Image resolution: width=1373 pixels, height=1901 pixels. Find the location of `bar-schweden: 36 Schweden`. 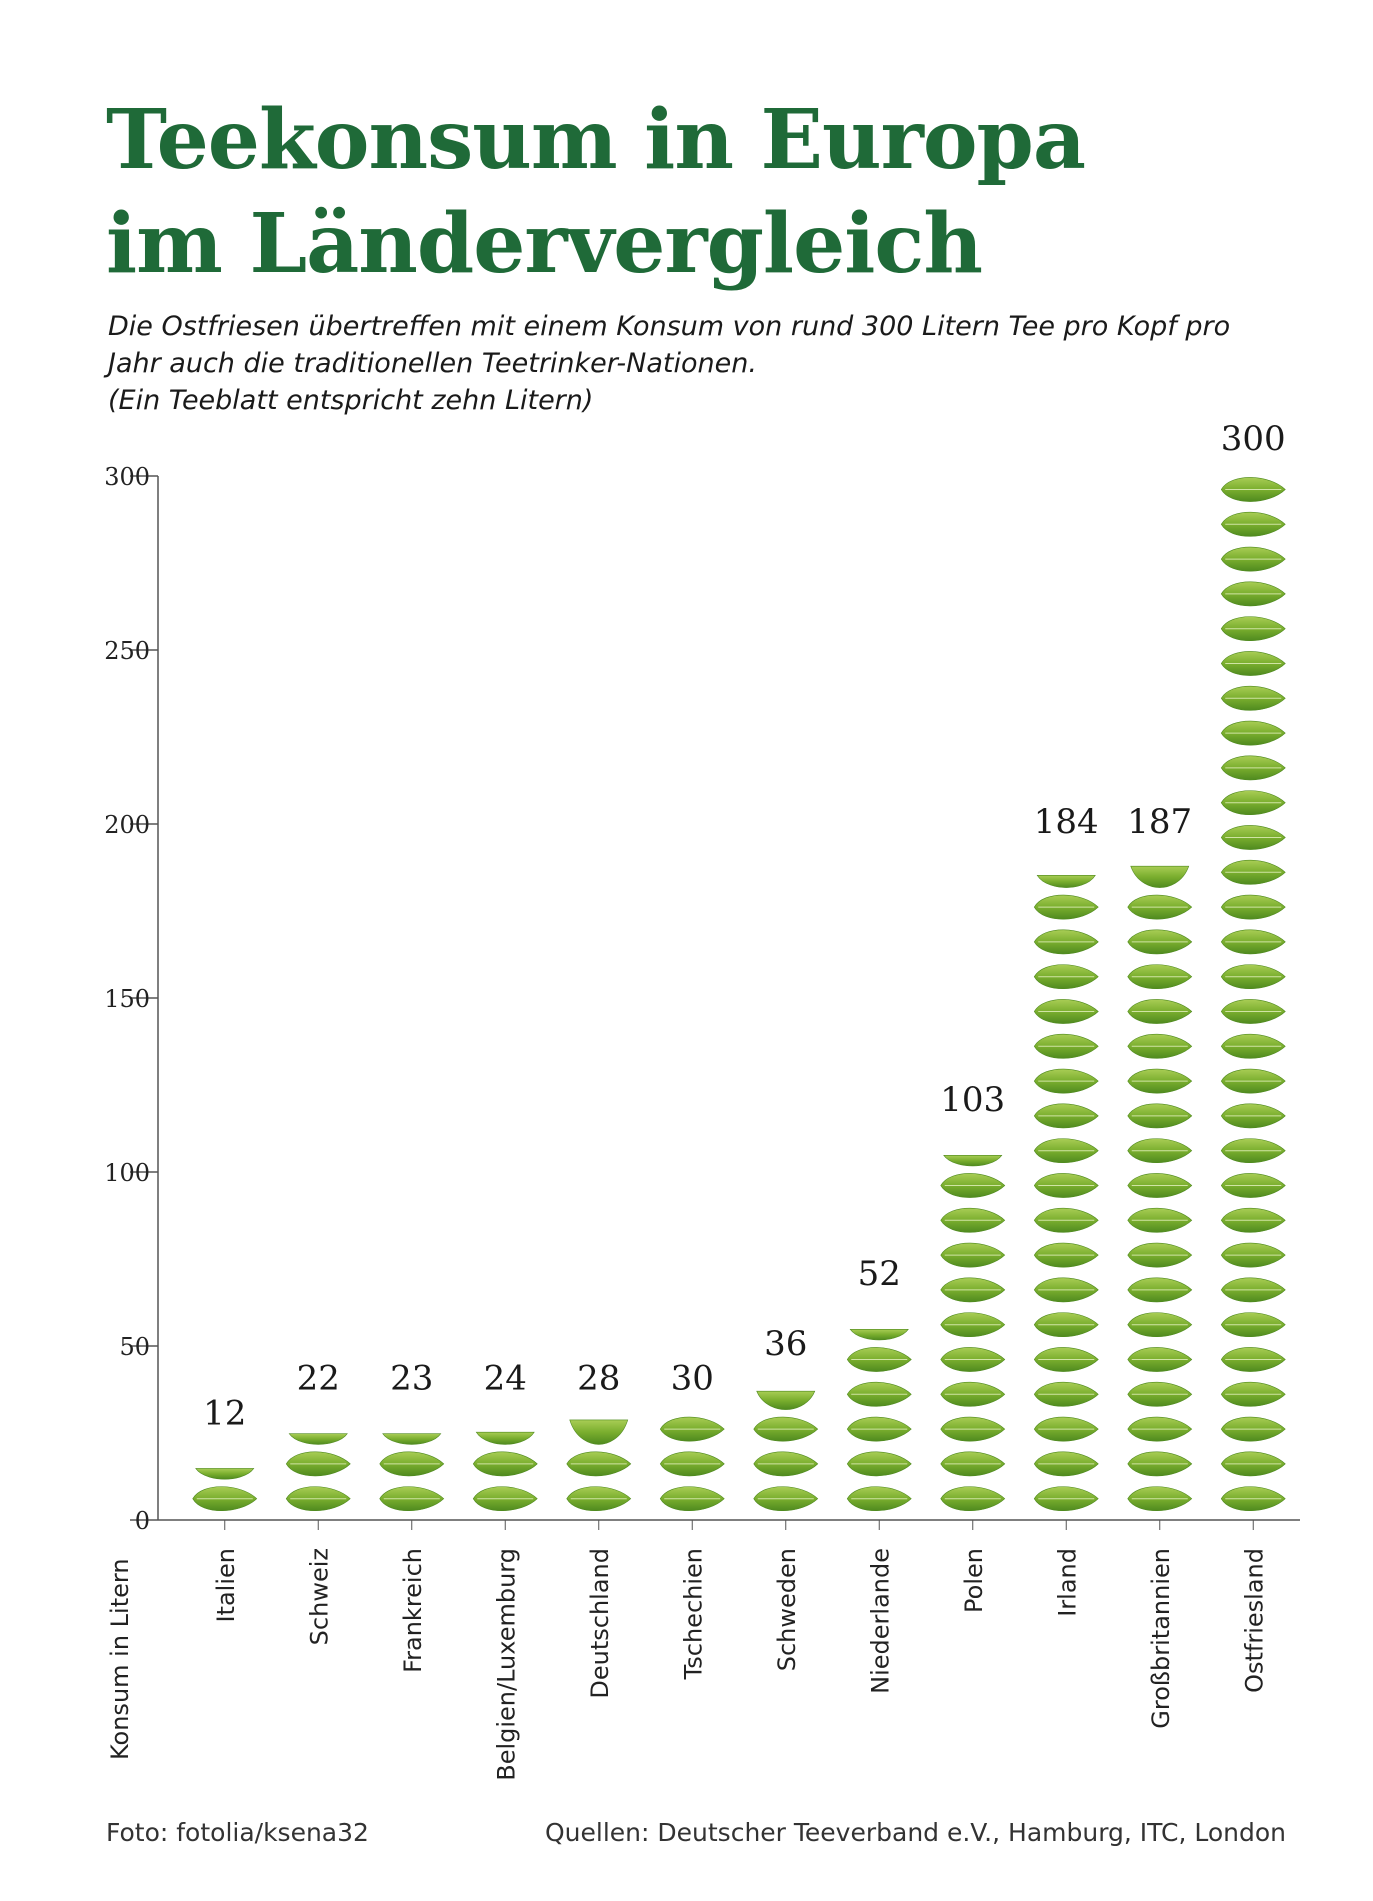

bar-schweden: 36 Schweden is located at coordinates (786, 1497).